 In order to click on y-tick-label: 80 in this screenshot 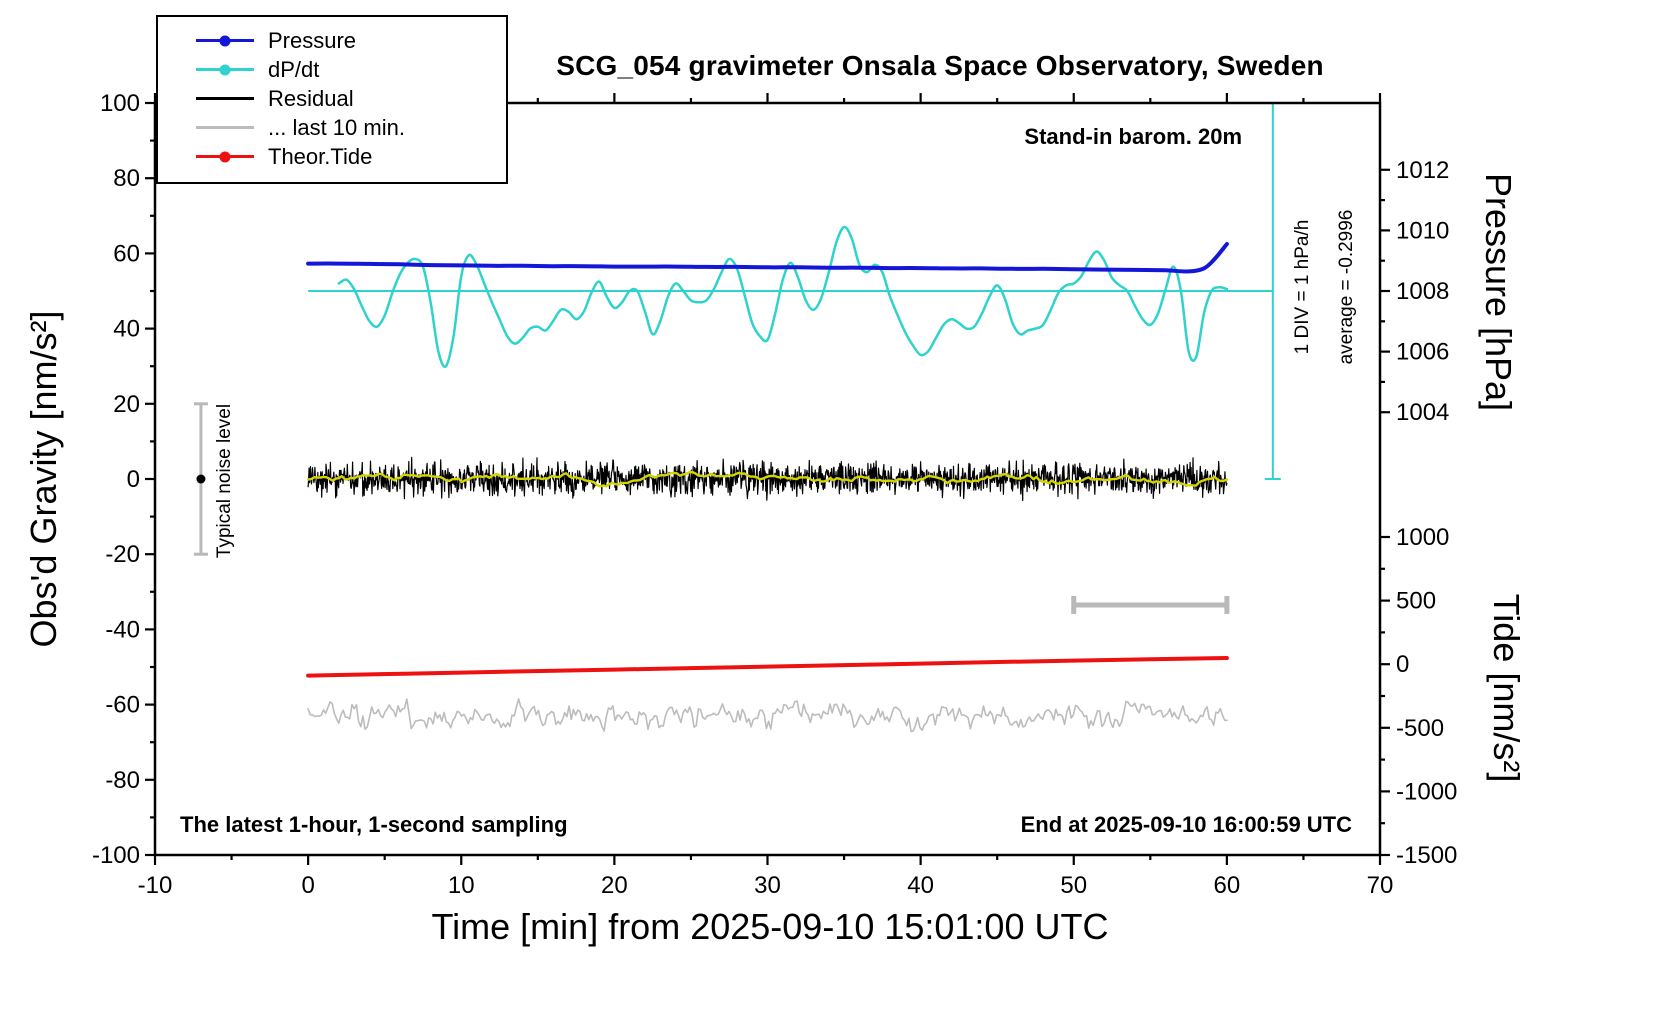, I will do `click(126, 178)`.